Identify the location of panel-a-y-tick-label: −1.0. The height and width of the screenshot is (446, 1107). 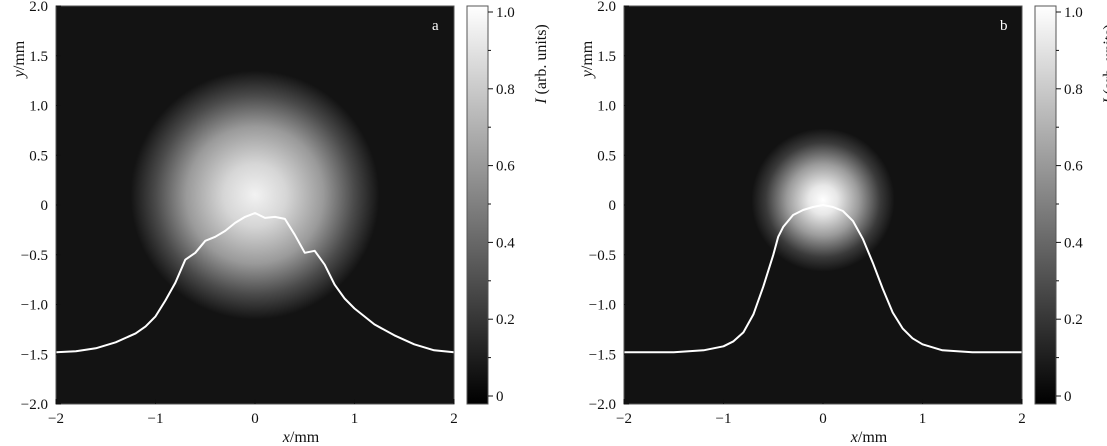
(34, 306).